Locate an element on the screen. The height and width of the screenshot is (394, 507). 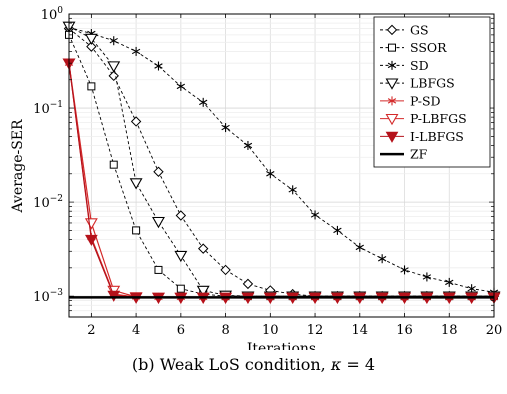
legend-label-sd: SD is located at coordinates (419, 65).